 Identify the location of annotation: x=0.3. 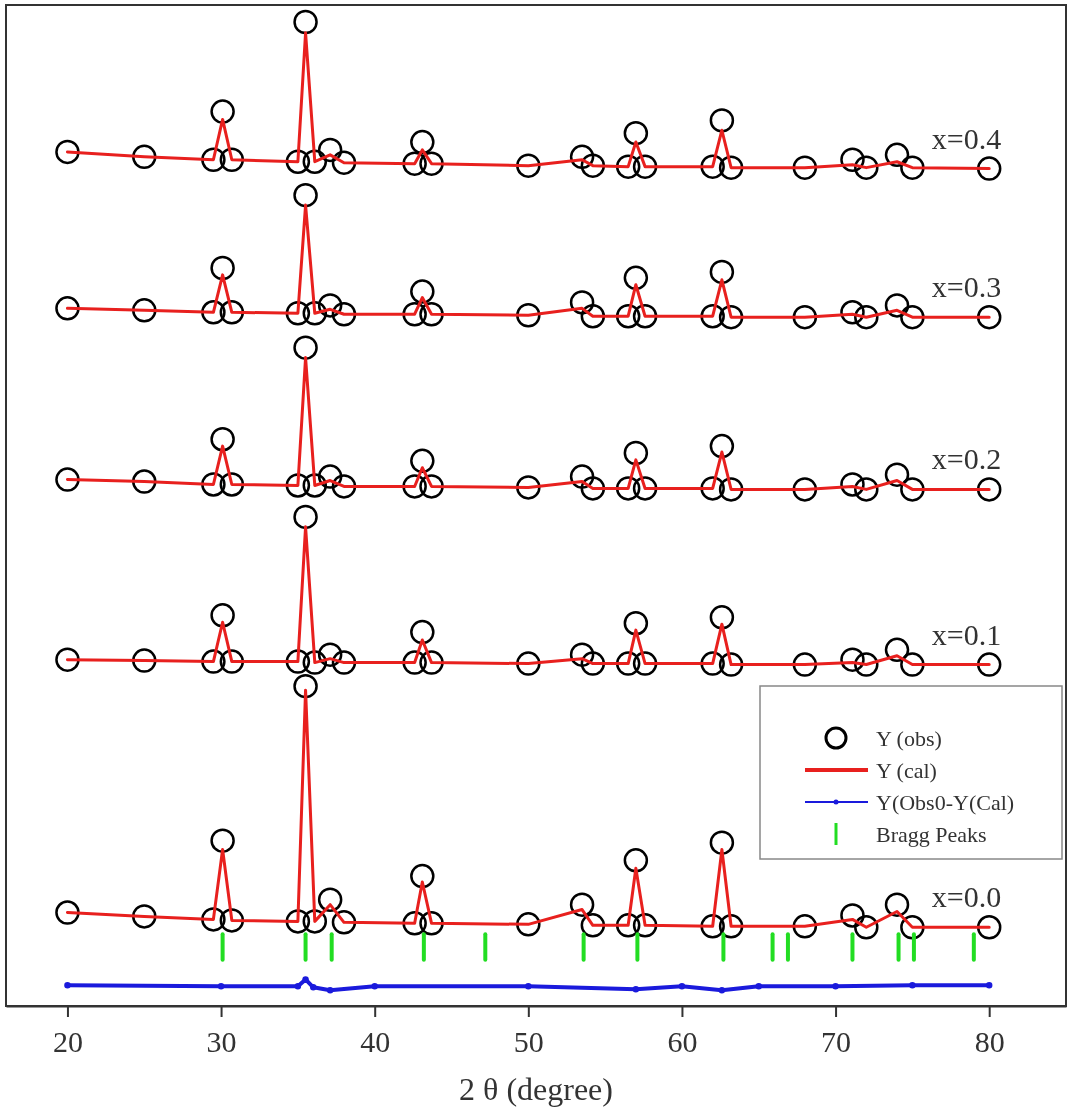
(966, 287).